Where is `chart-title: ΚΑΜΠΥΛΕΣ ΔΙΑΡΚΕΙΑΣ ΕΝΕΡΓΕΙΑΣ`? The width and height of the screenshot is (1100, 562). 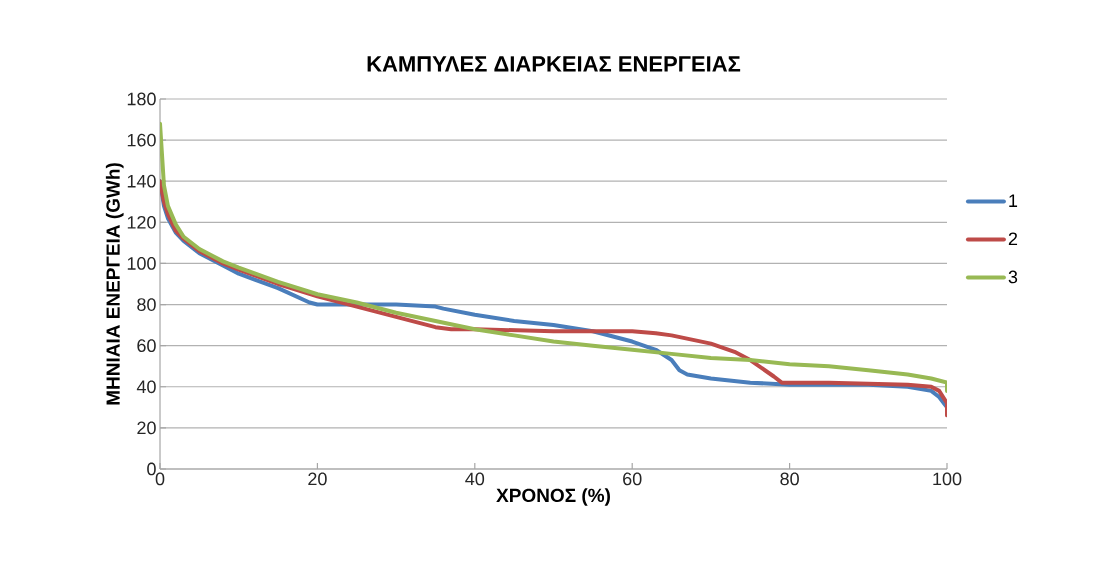 chart-title: ΚΑΜΠΥΛΕΣ ΔΙΑΡΚΕΙΑΣ ΕΝΕΡΓΕΙΑΣ is located at coordinates (554, 64).